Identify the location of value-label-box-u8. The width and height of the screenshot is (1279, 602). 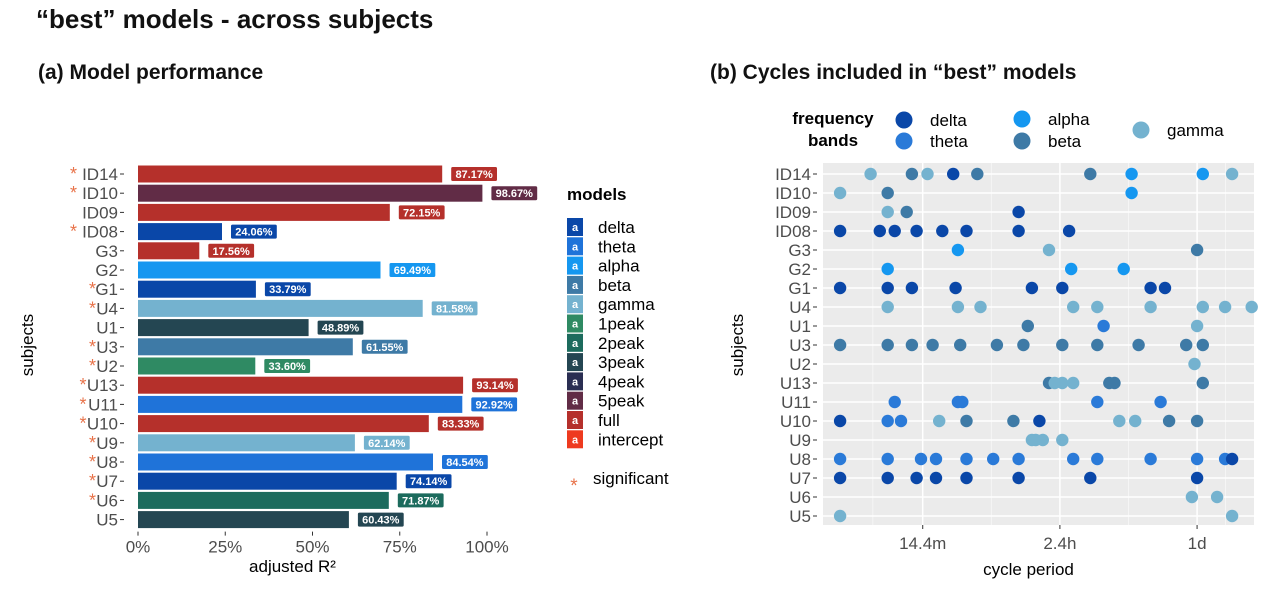
(465, 462).